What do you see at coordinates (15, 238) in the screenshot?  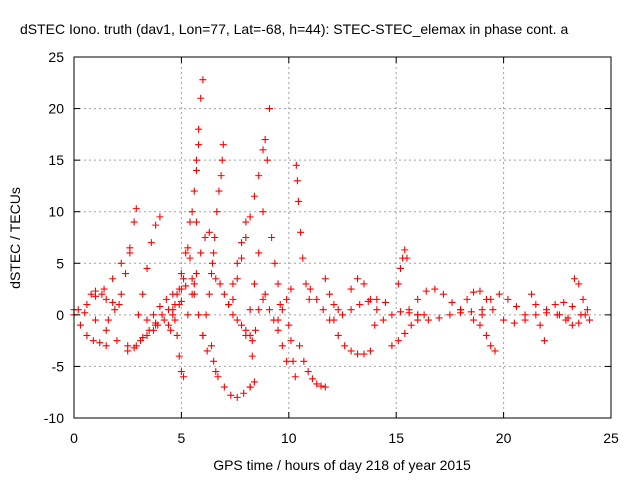 I see `y-axis-label: dSTEC / TECUs` at bounding box center [15, 238].